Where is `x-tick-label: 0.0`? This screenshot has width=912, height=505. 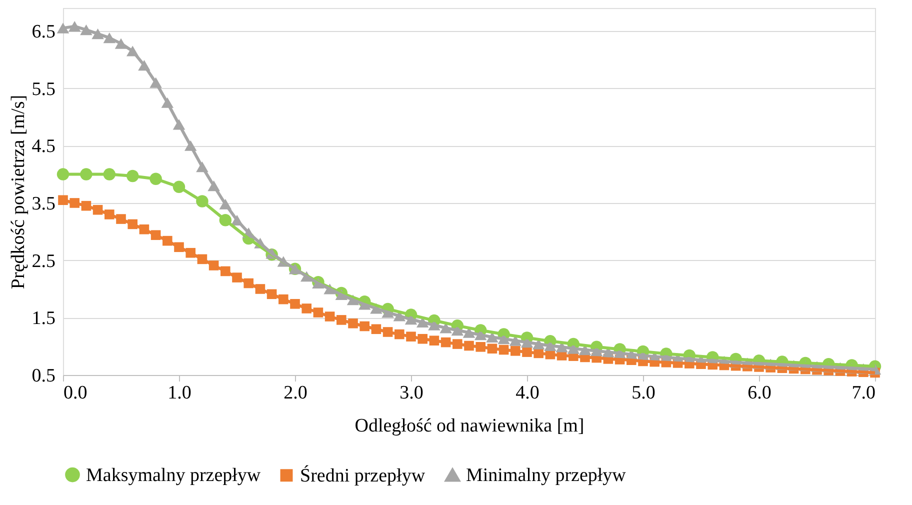
x-tick-label: 0.0 is located at coordinates (76, 393).